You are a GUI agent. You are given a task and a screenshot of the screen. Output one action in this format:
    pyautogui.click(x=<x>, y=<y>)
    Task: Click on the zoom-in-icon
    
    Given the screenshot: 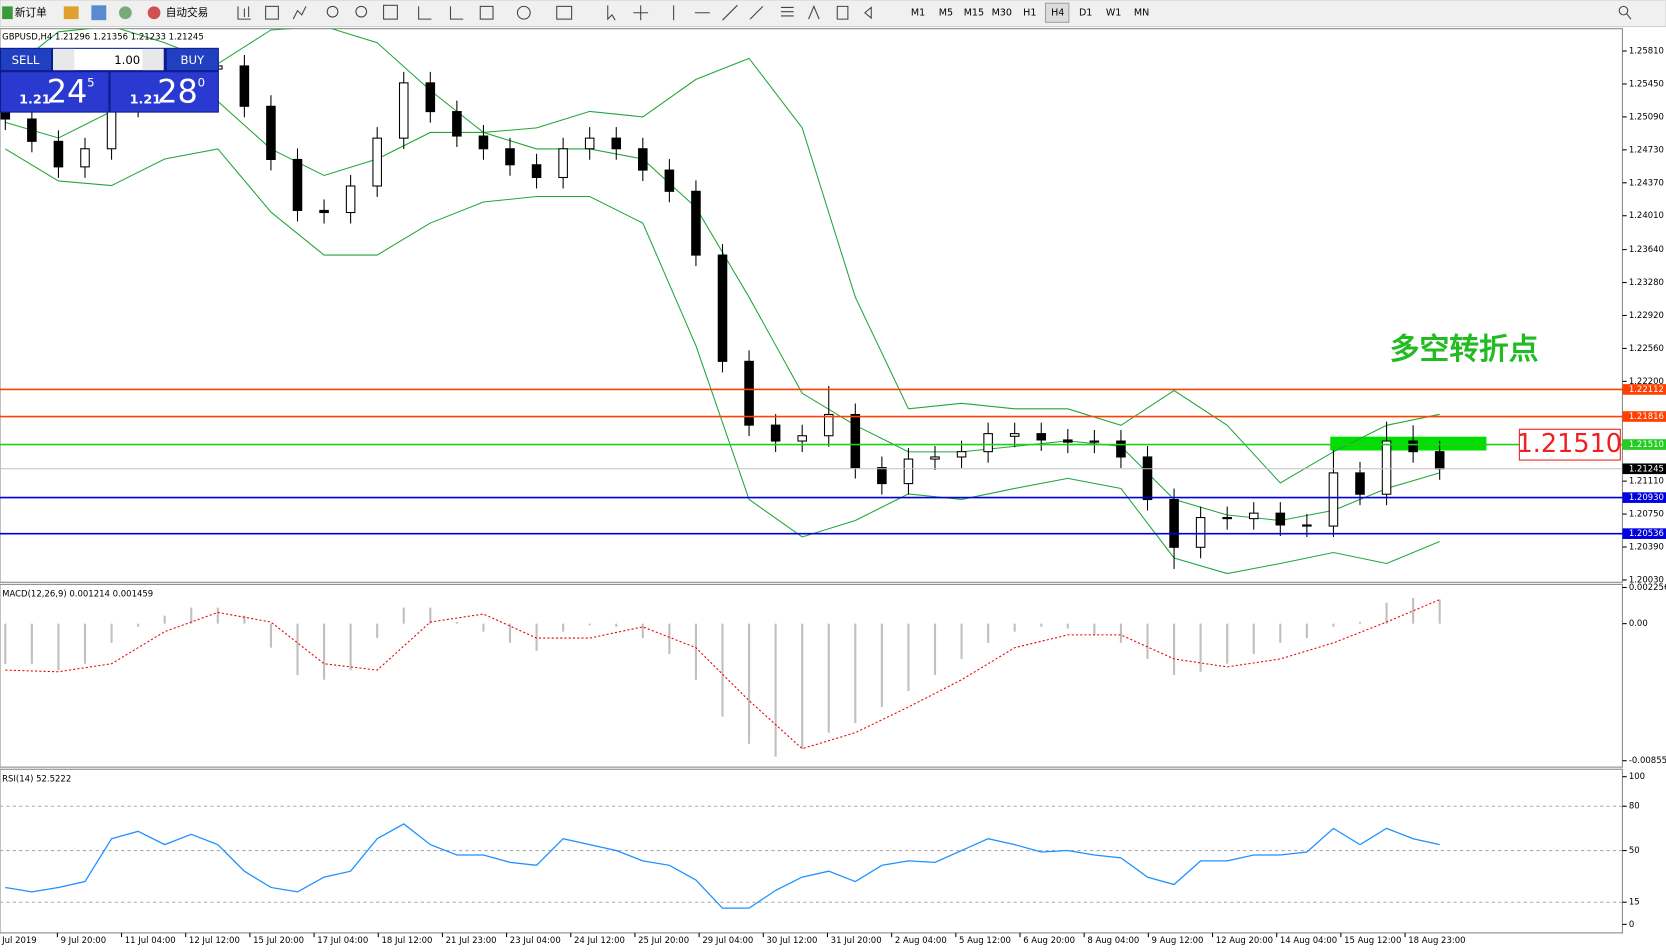 What is the action you would take?
    pyautogui.click(x=332, y=11)
    